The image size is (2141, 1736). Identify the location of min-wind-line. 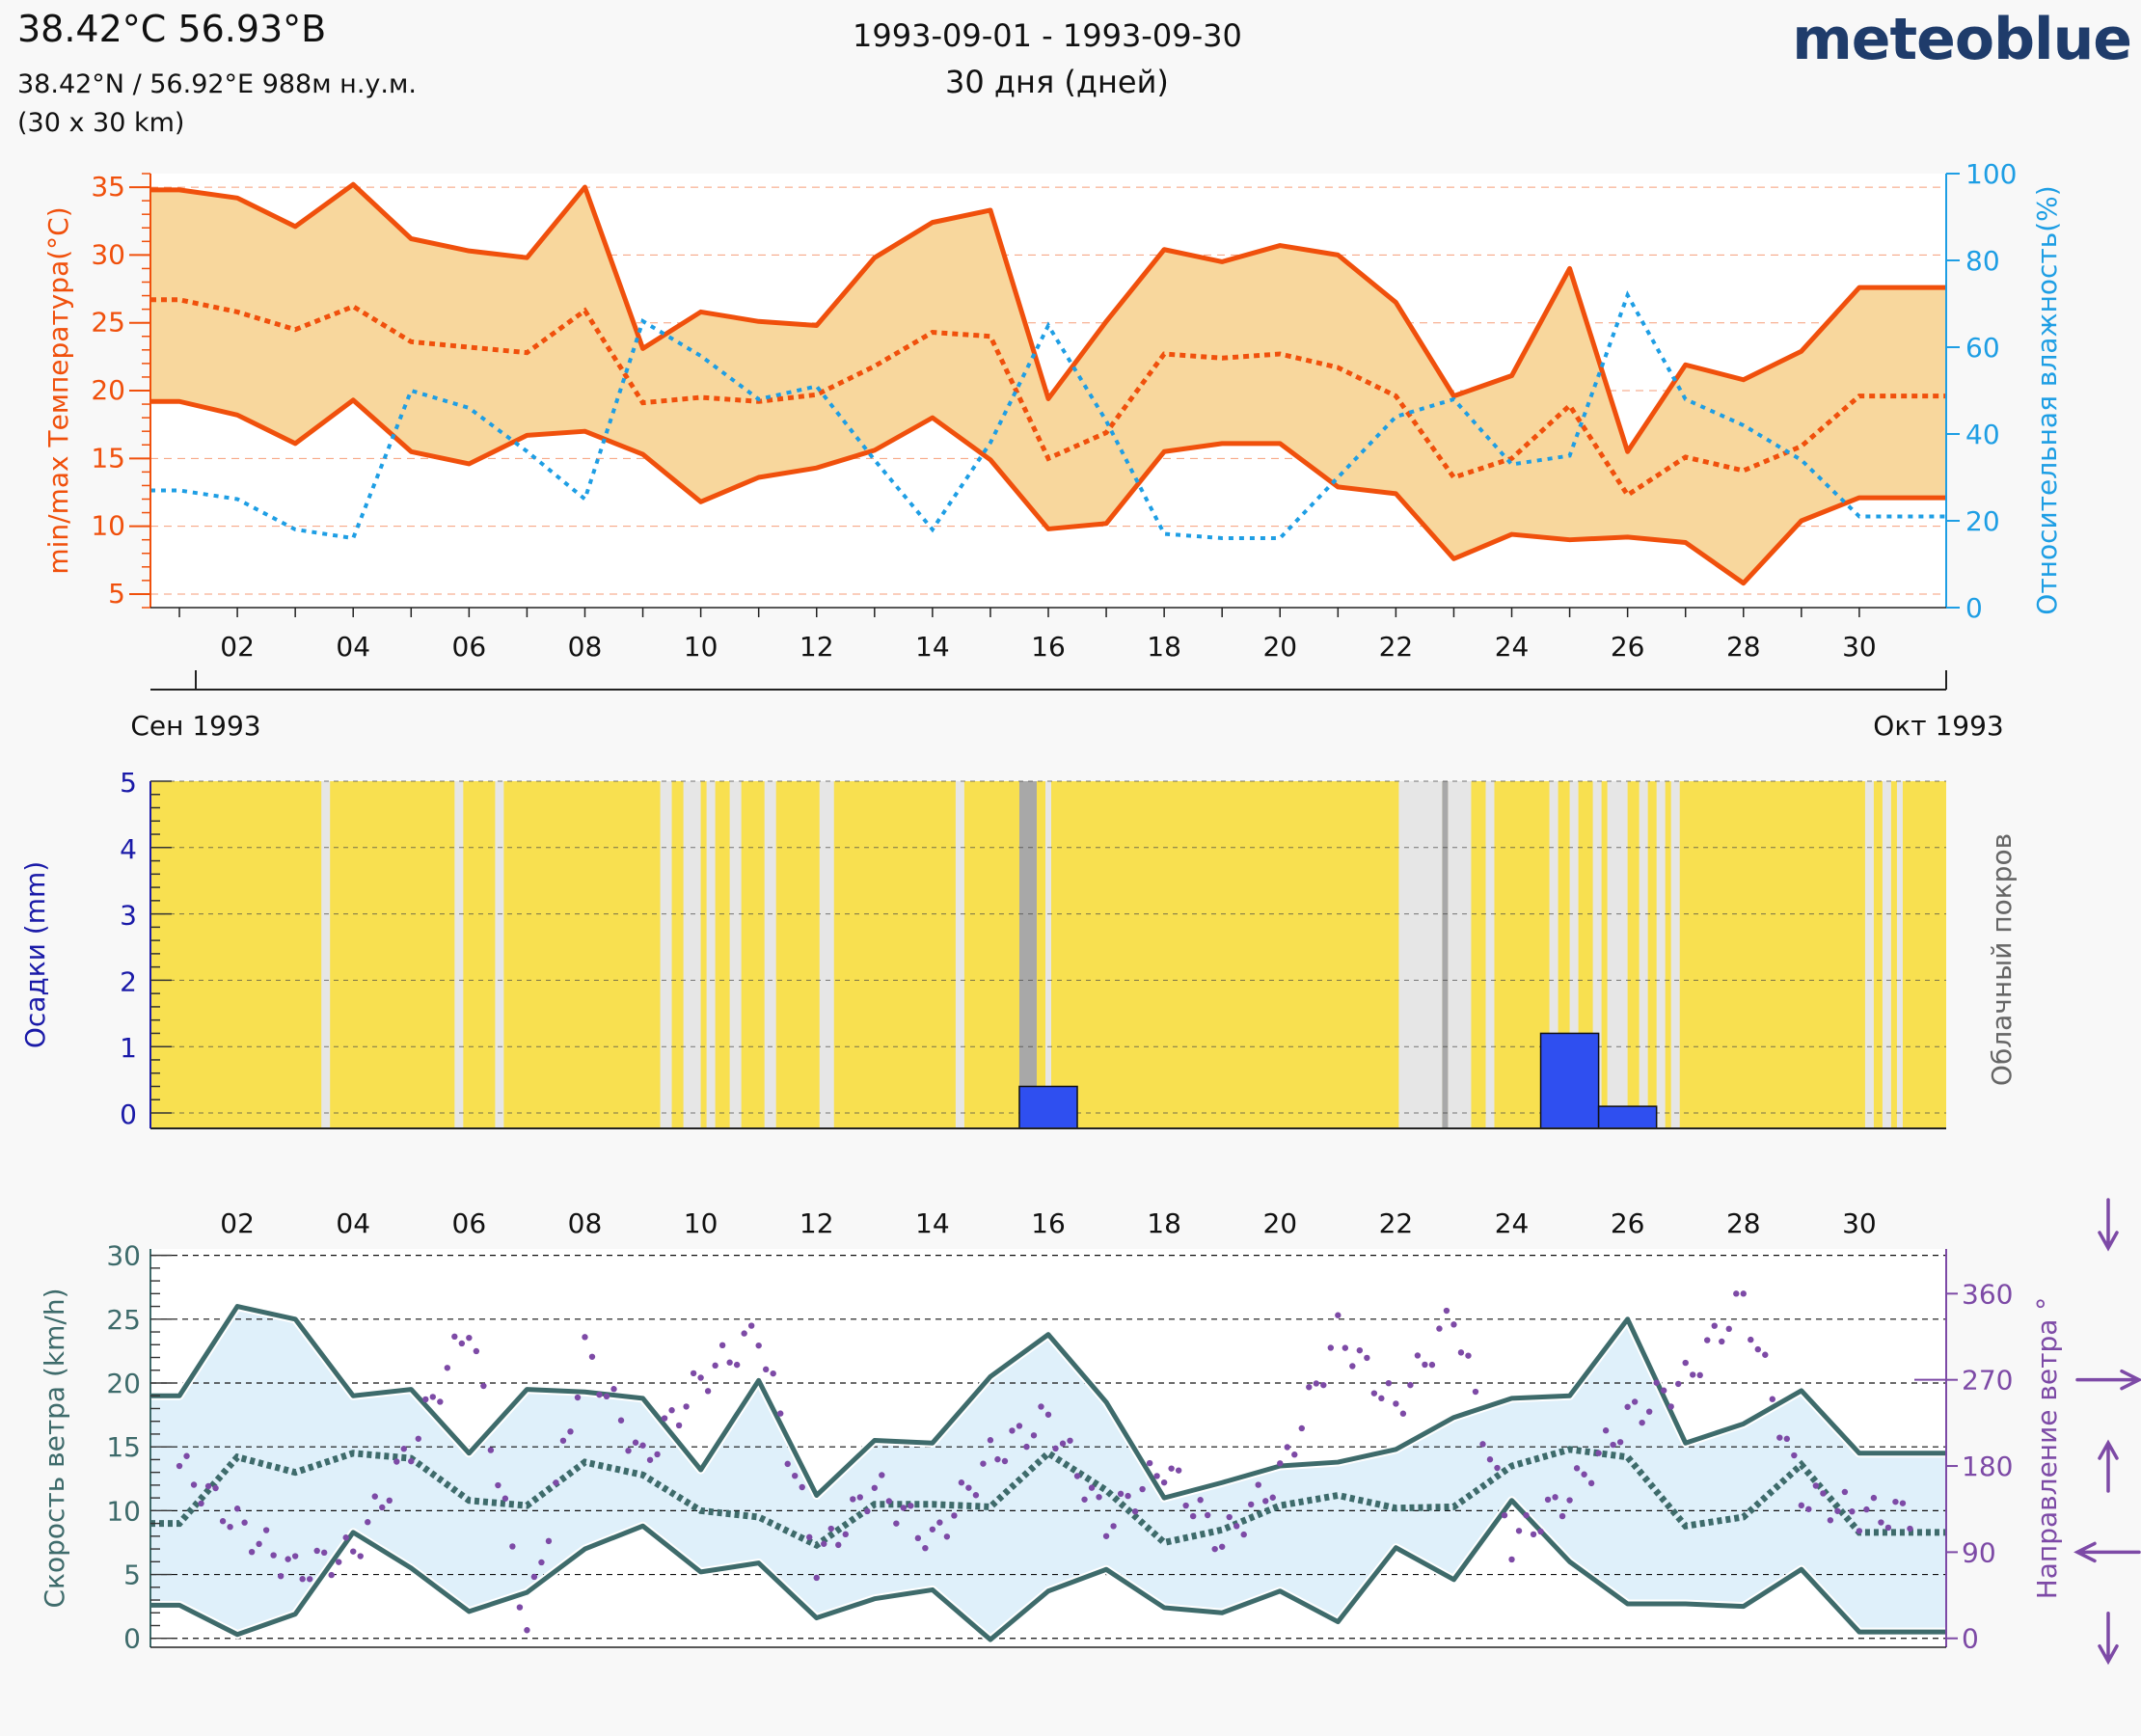
(1048, 1570).